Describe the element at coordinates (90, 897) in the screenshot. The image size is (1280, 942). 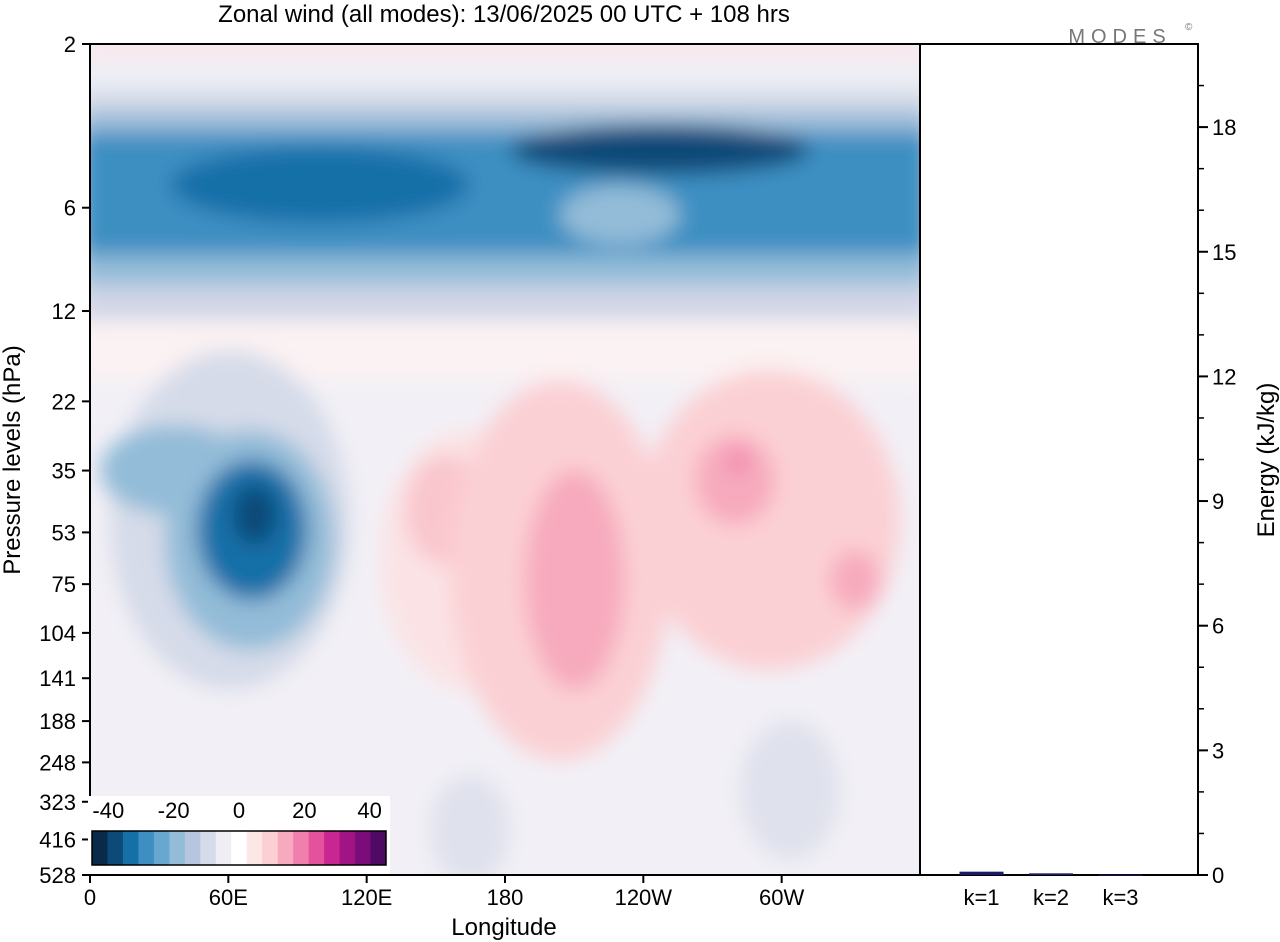
I see `longitude-tick-label: 0` at that location.